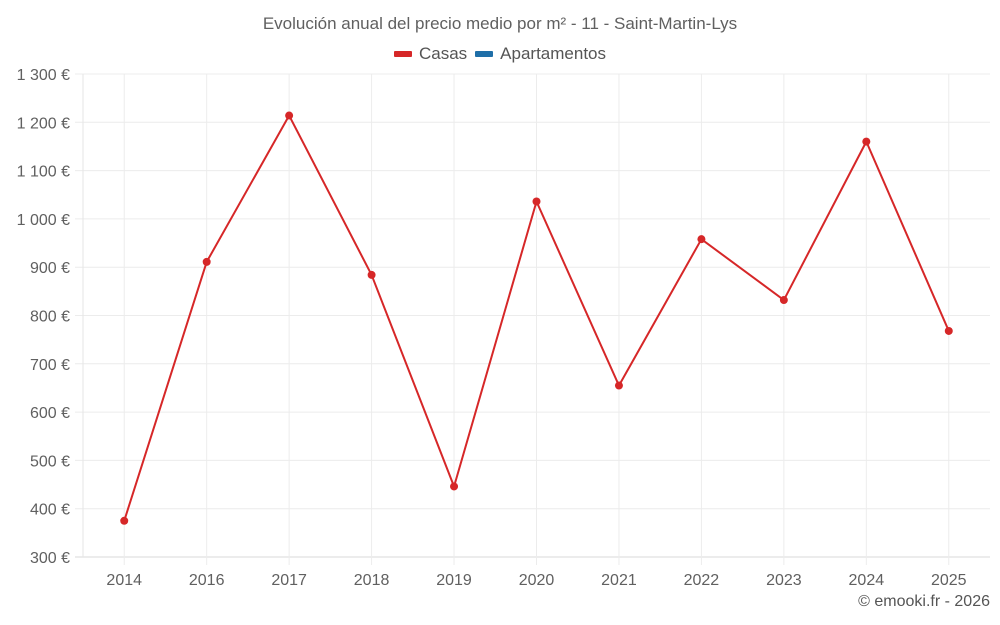 The height and width of the screenshot is (625, 1000). Describe the element at coordinates (43, 123) in the screenshot. I see `y-tick-label: 1 200 €` at that location.